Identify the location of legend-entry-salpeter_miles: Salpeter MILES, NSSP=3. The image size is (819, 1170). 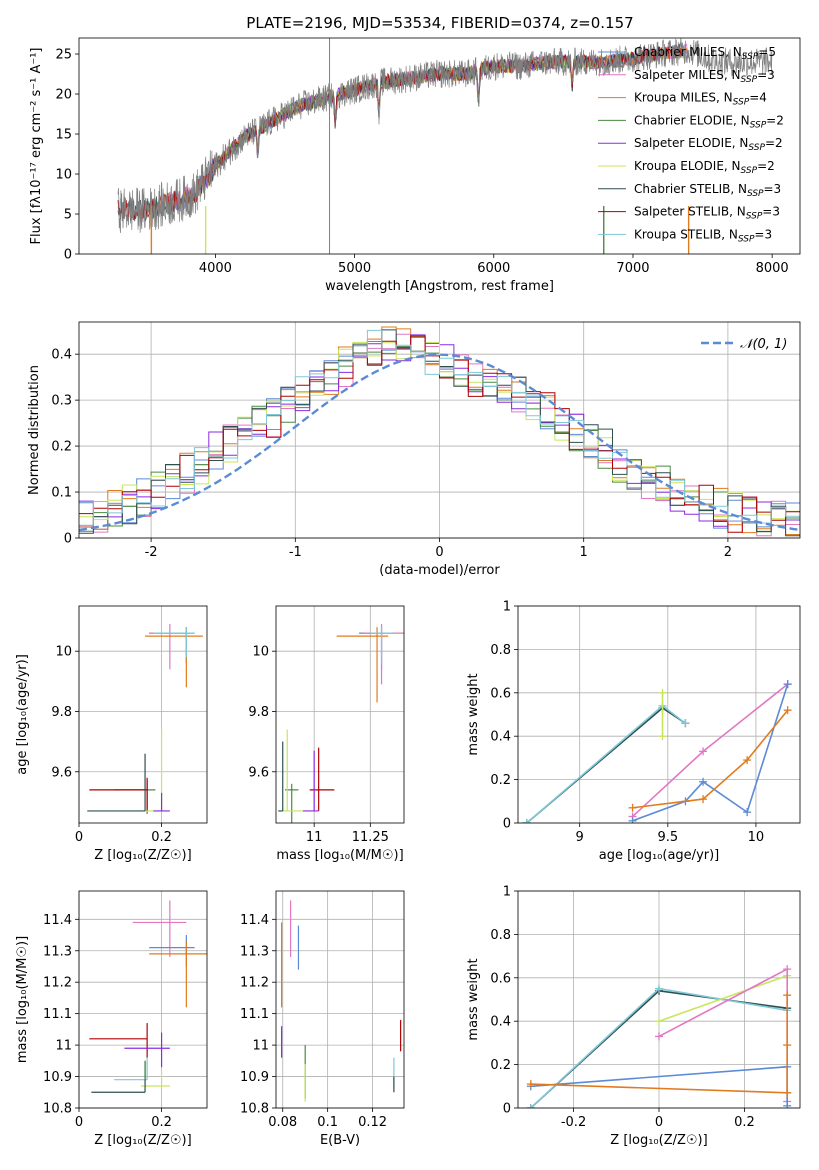
(704, 76).